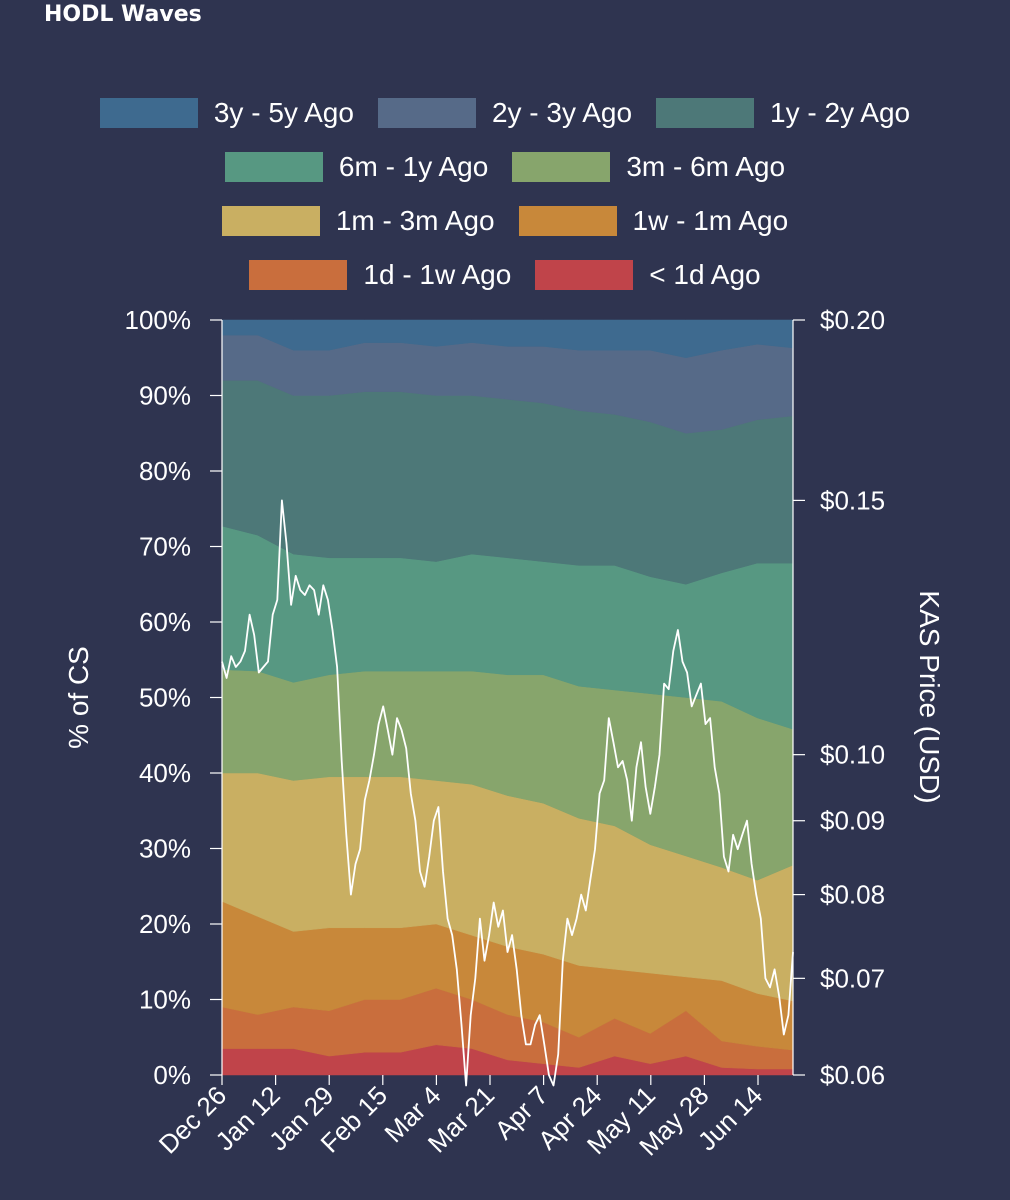 The image size is (1010, 1200). I want to click on right-axis-title: KAS Price (USD), so click(929, 696).